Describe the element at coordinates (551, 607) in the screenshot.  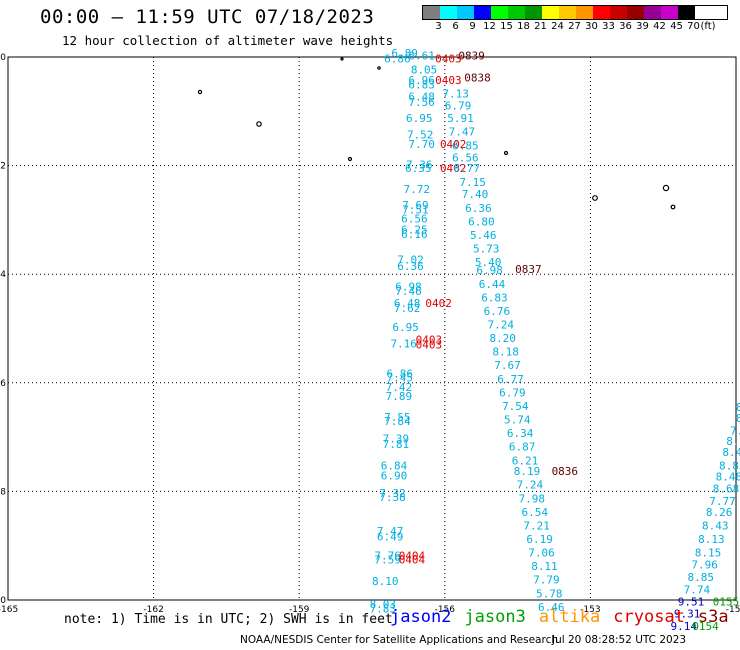
I see `wave-height-label: 6.46` at that location.